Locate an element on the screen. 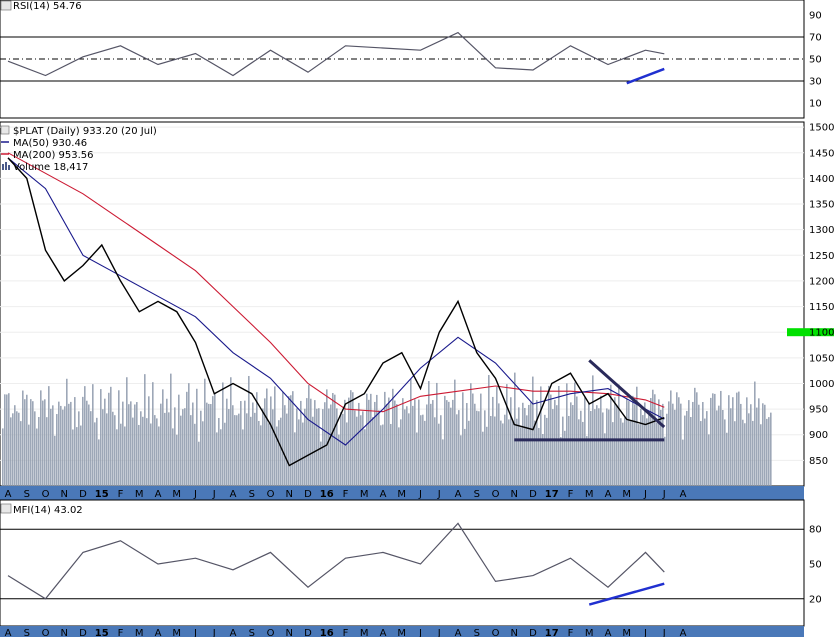 This screenshot has height=637, width=835. mfi-legend-icon is located at coordinates (6, 508).